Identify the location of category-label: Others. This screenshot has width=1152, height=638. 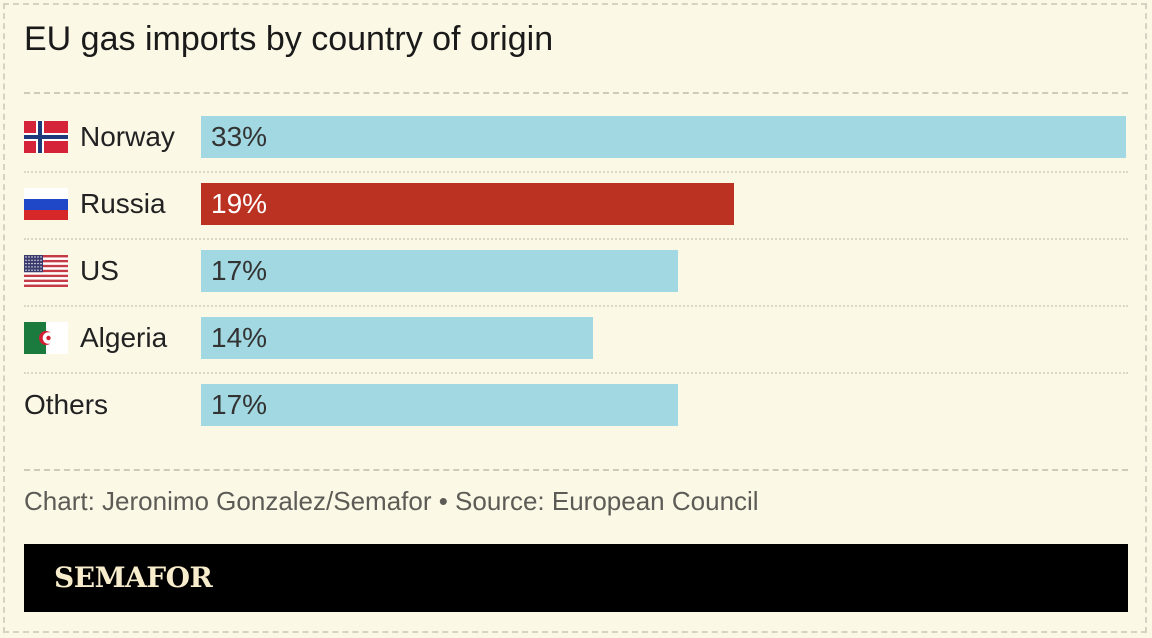
(66, 405).